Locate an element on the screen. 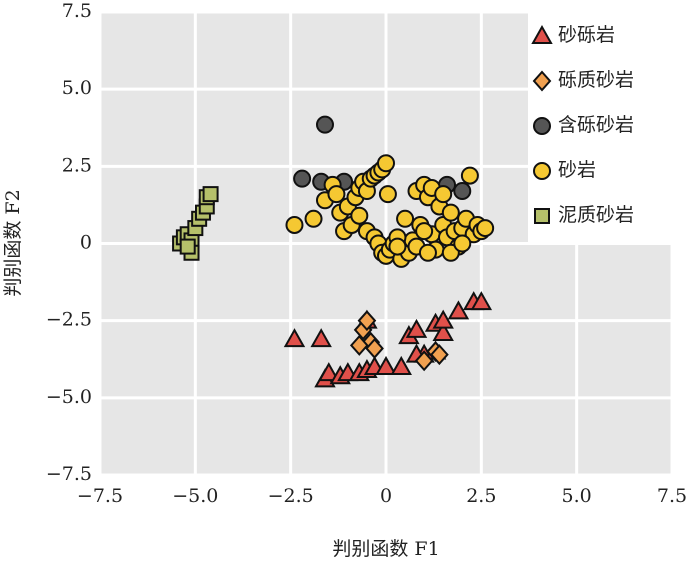 The image size is (700, 567). legend-label: 砾质砂岩 is located at coordinates (596, 80).